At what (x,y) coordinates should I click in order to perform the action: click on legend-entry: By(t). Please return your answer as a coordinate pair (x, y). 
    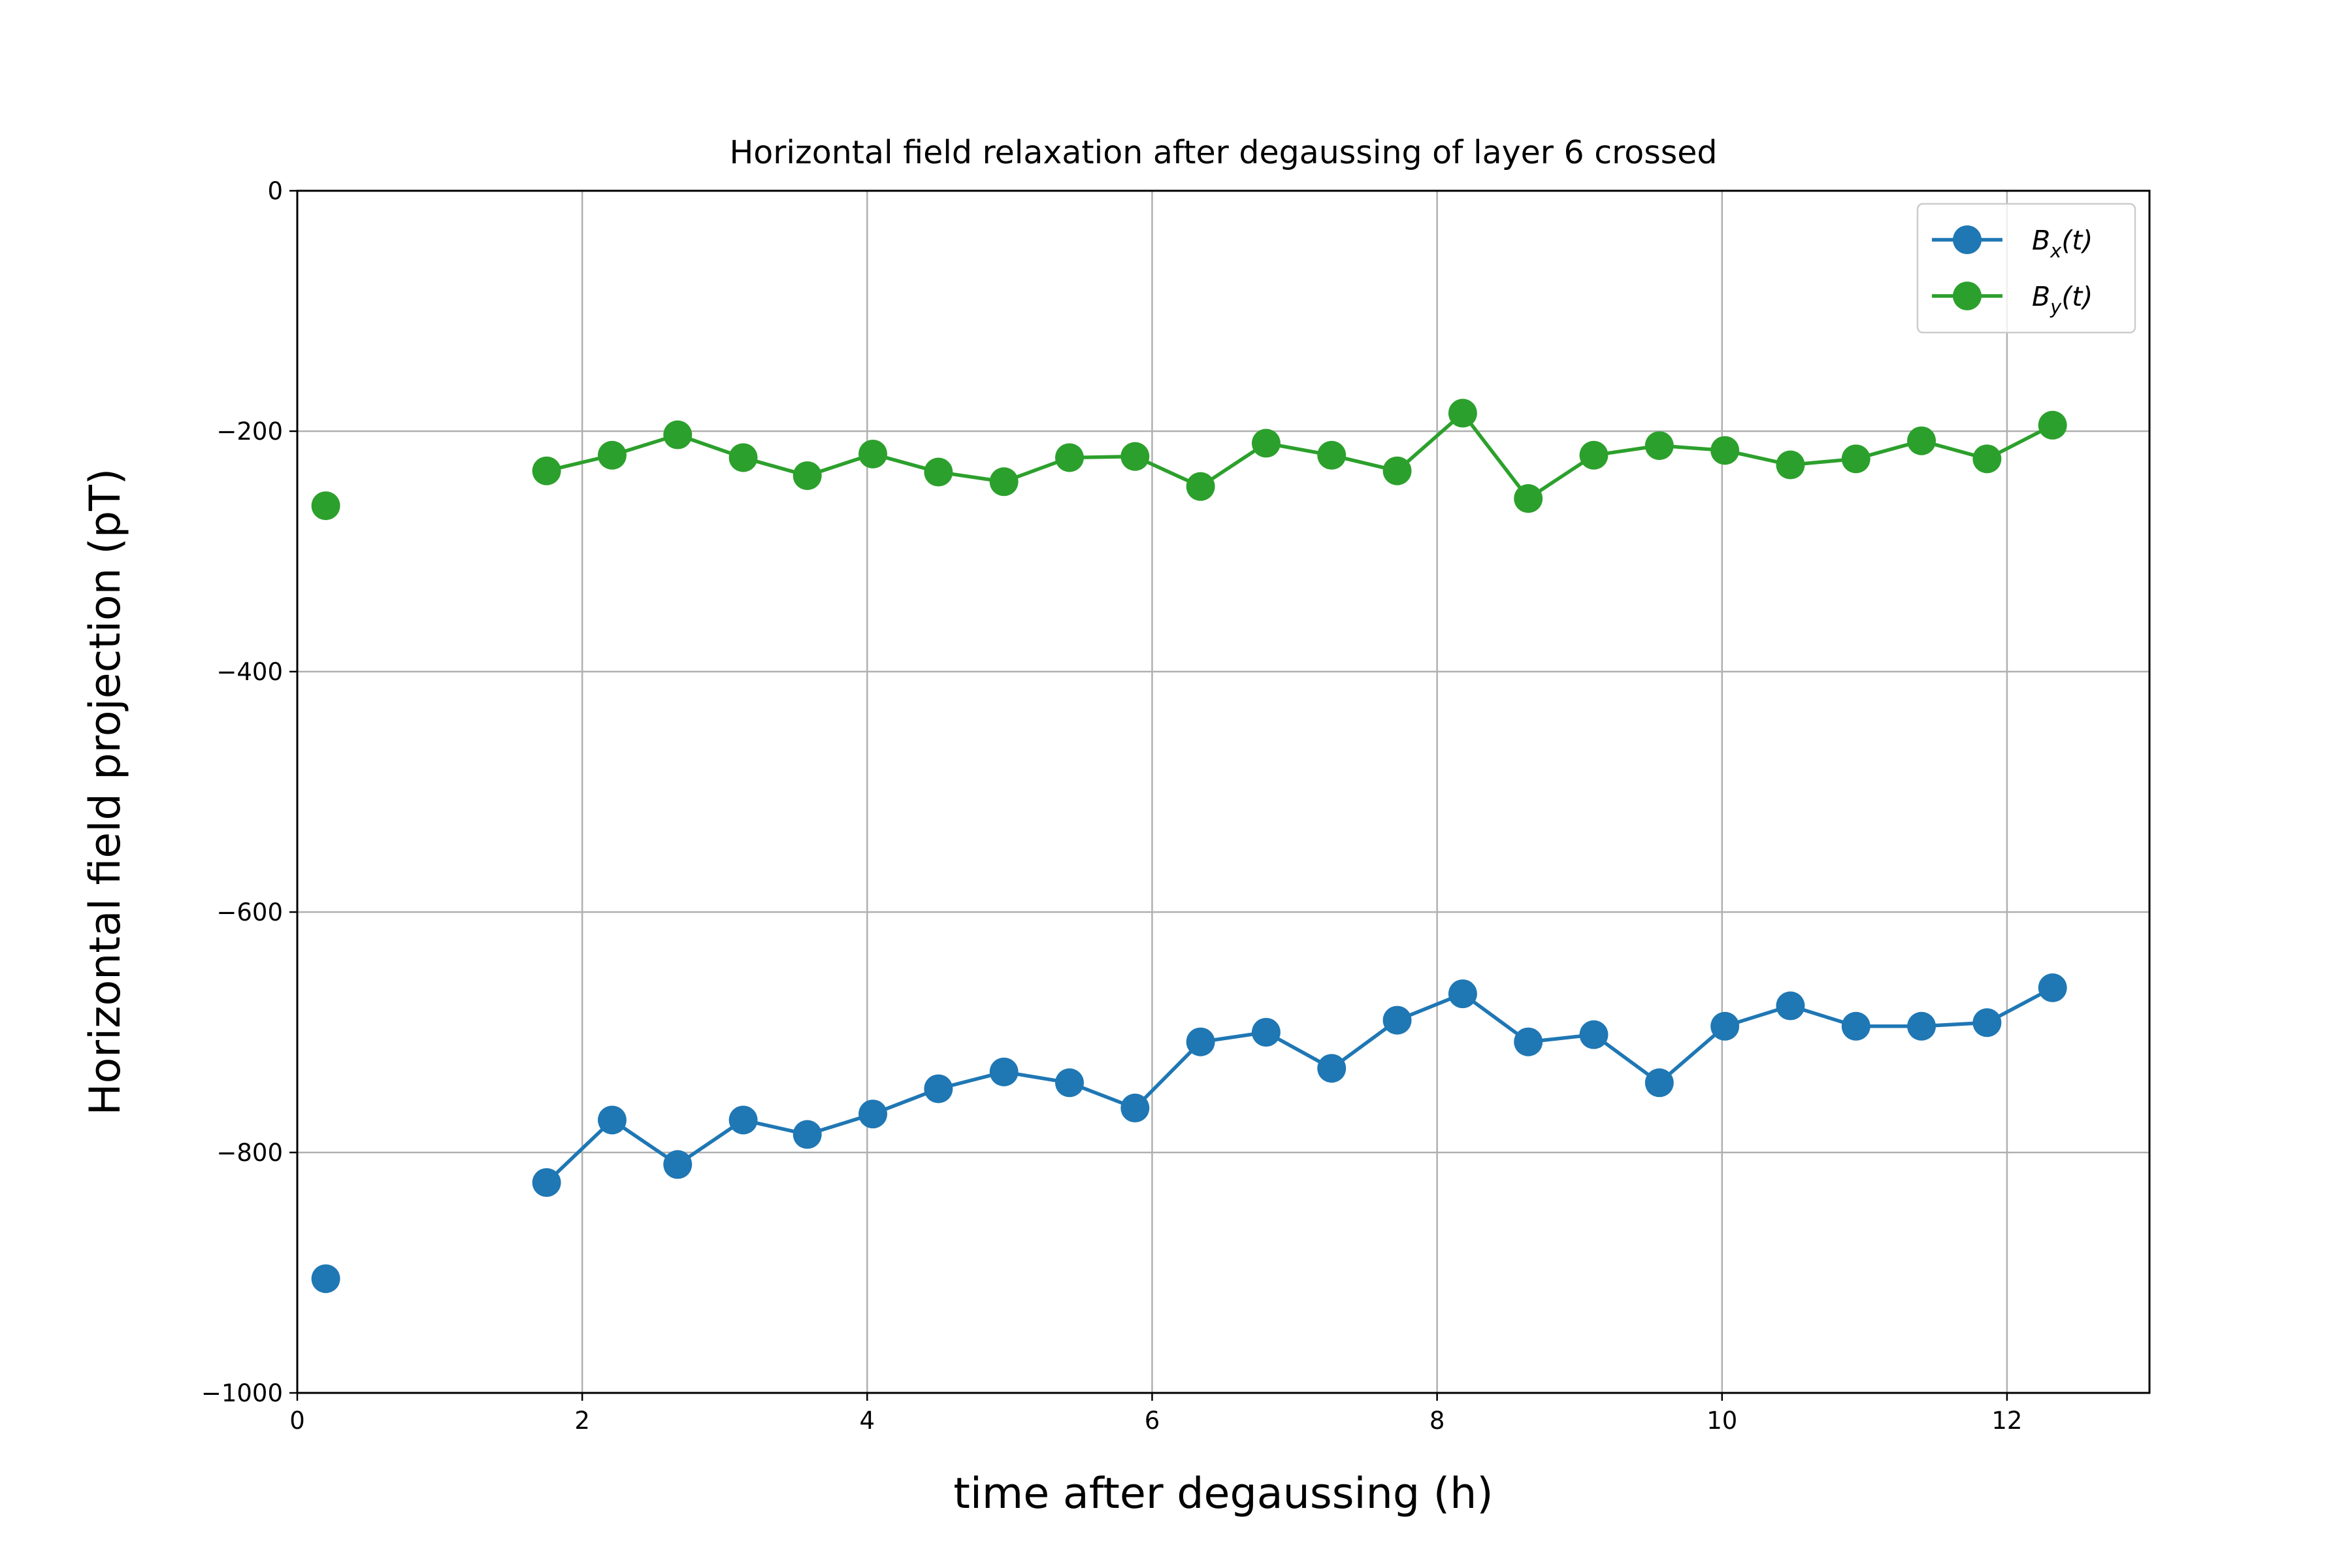
    Looking at the image, I should click on (2062, 299).